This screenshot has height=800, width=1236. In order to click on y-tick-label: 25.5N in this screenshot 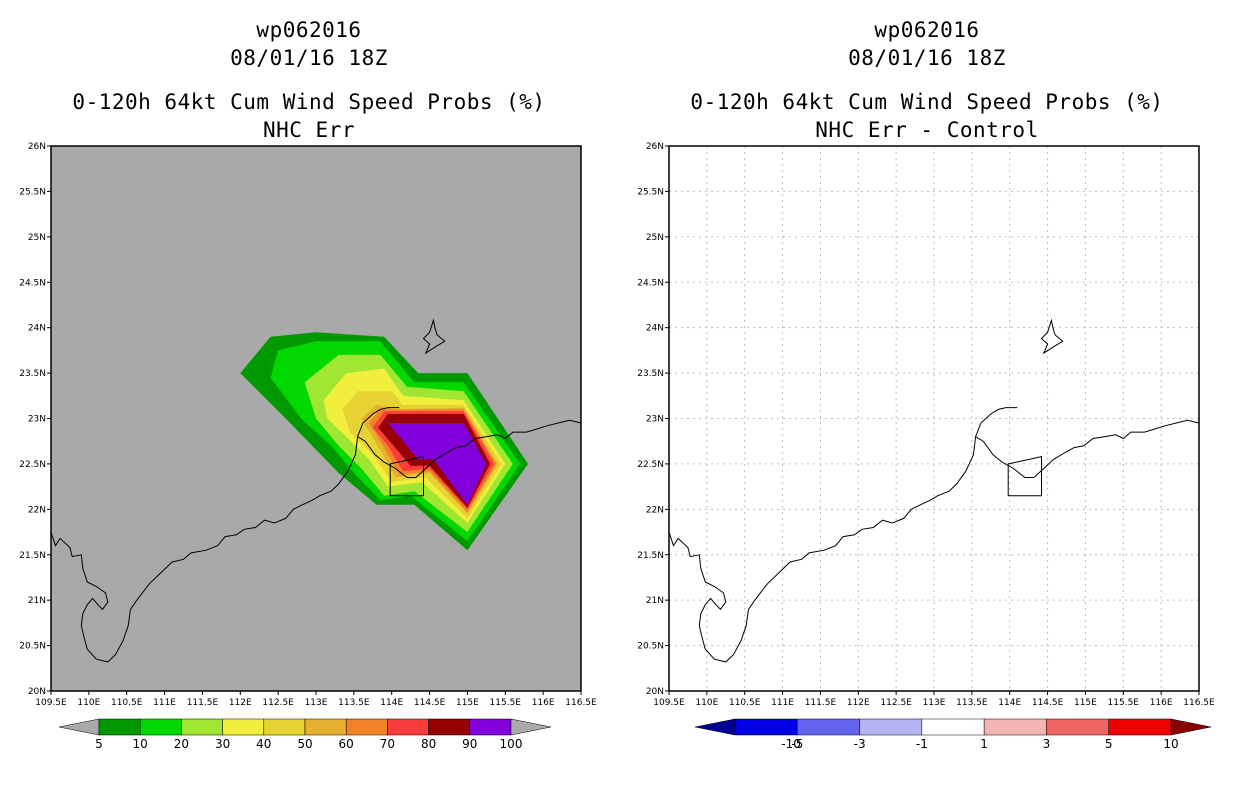, I will do `click(32, 192)`.